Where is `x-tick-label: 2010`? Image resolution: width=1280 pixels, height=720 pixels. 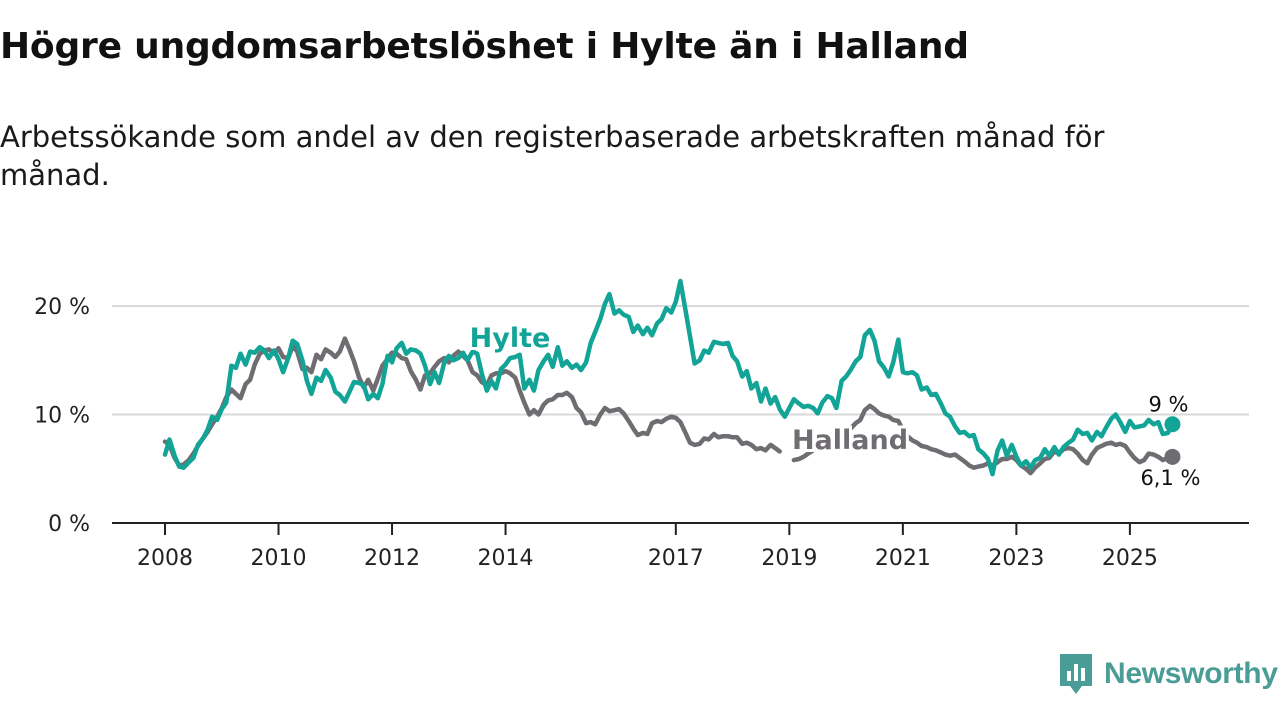 x-tick-label: 2010 is located at coordinates (279, 558).